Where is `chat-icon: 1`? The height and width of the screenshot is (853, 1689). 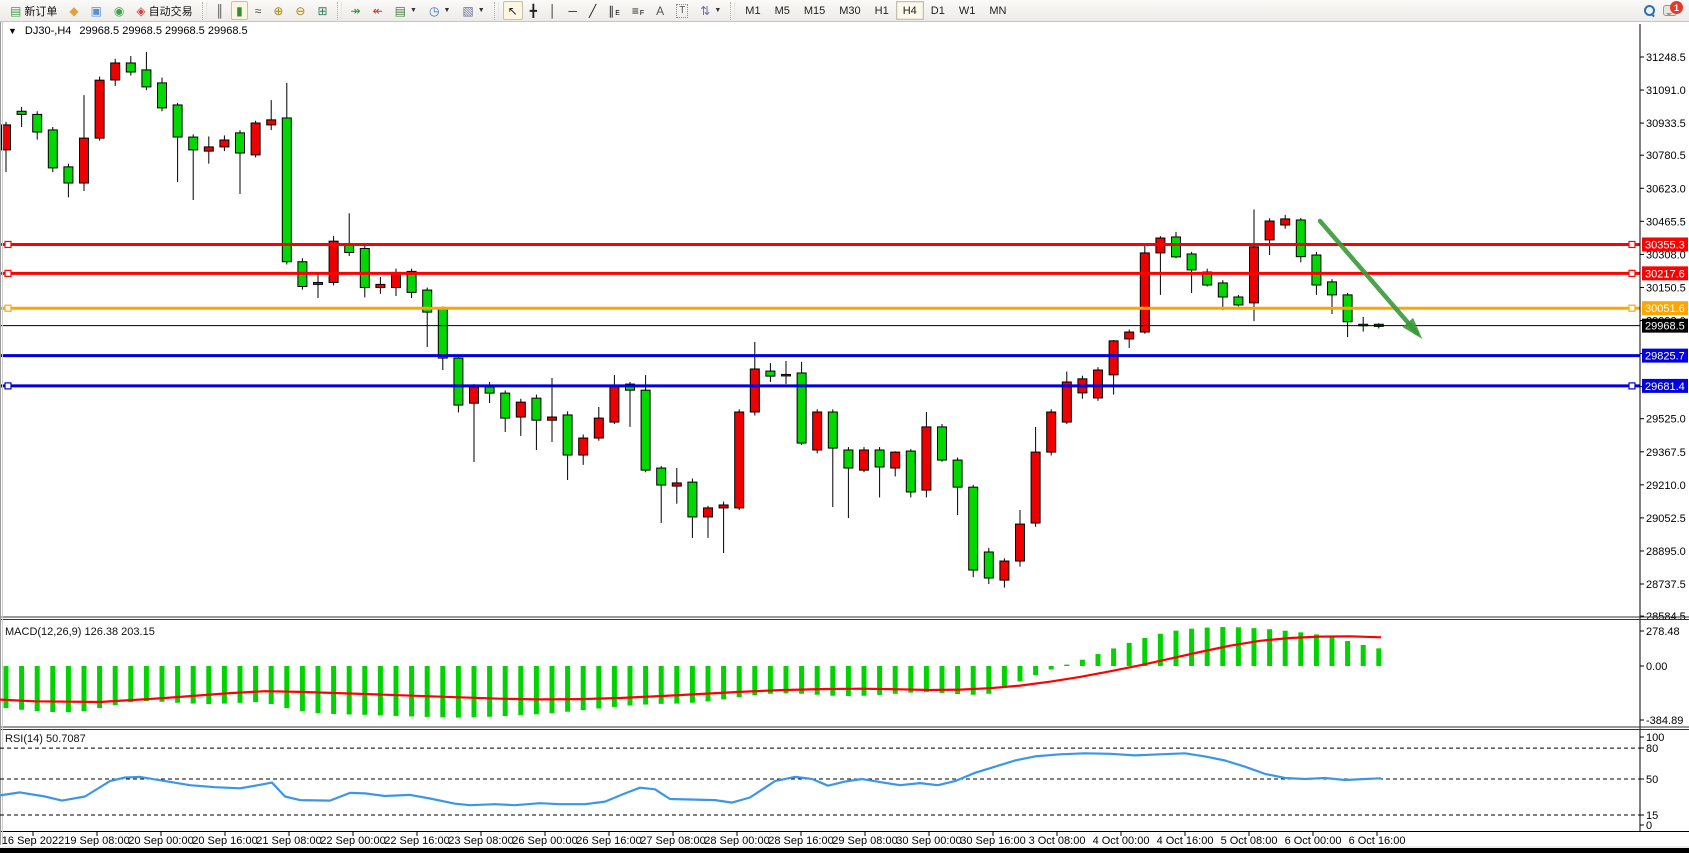
chat-icon: 1 is located at coordinates (1673, 8).